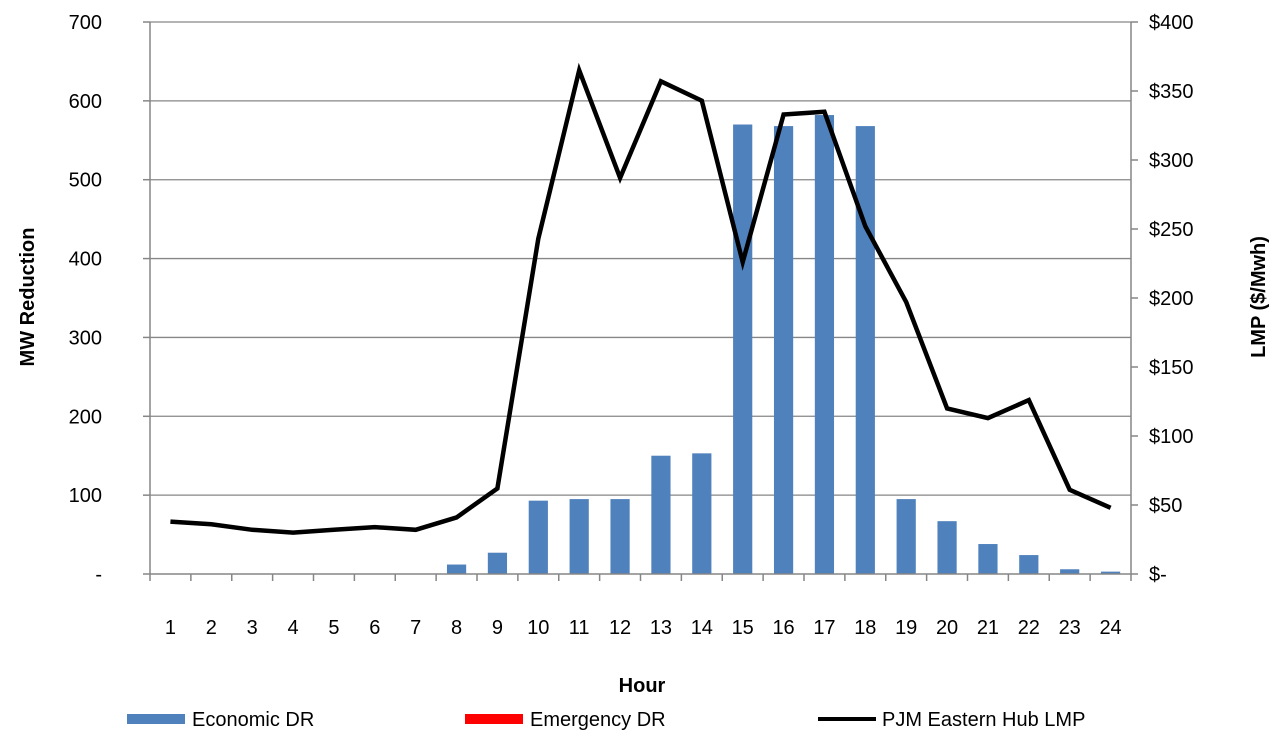  I want to click on x-tick-label: 24, so click(1110, 628).